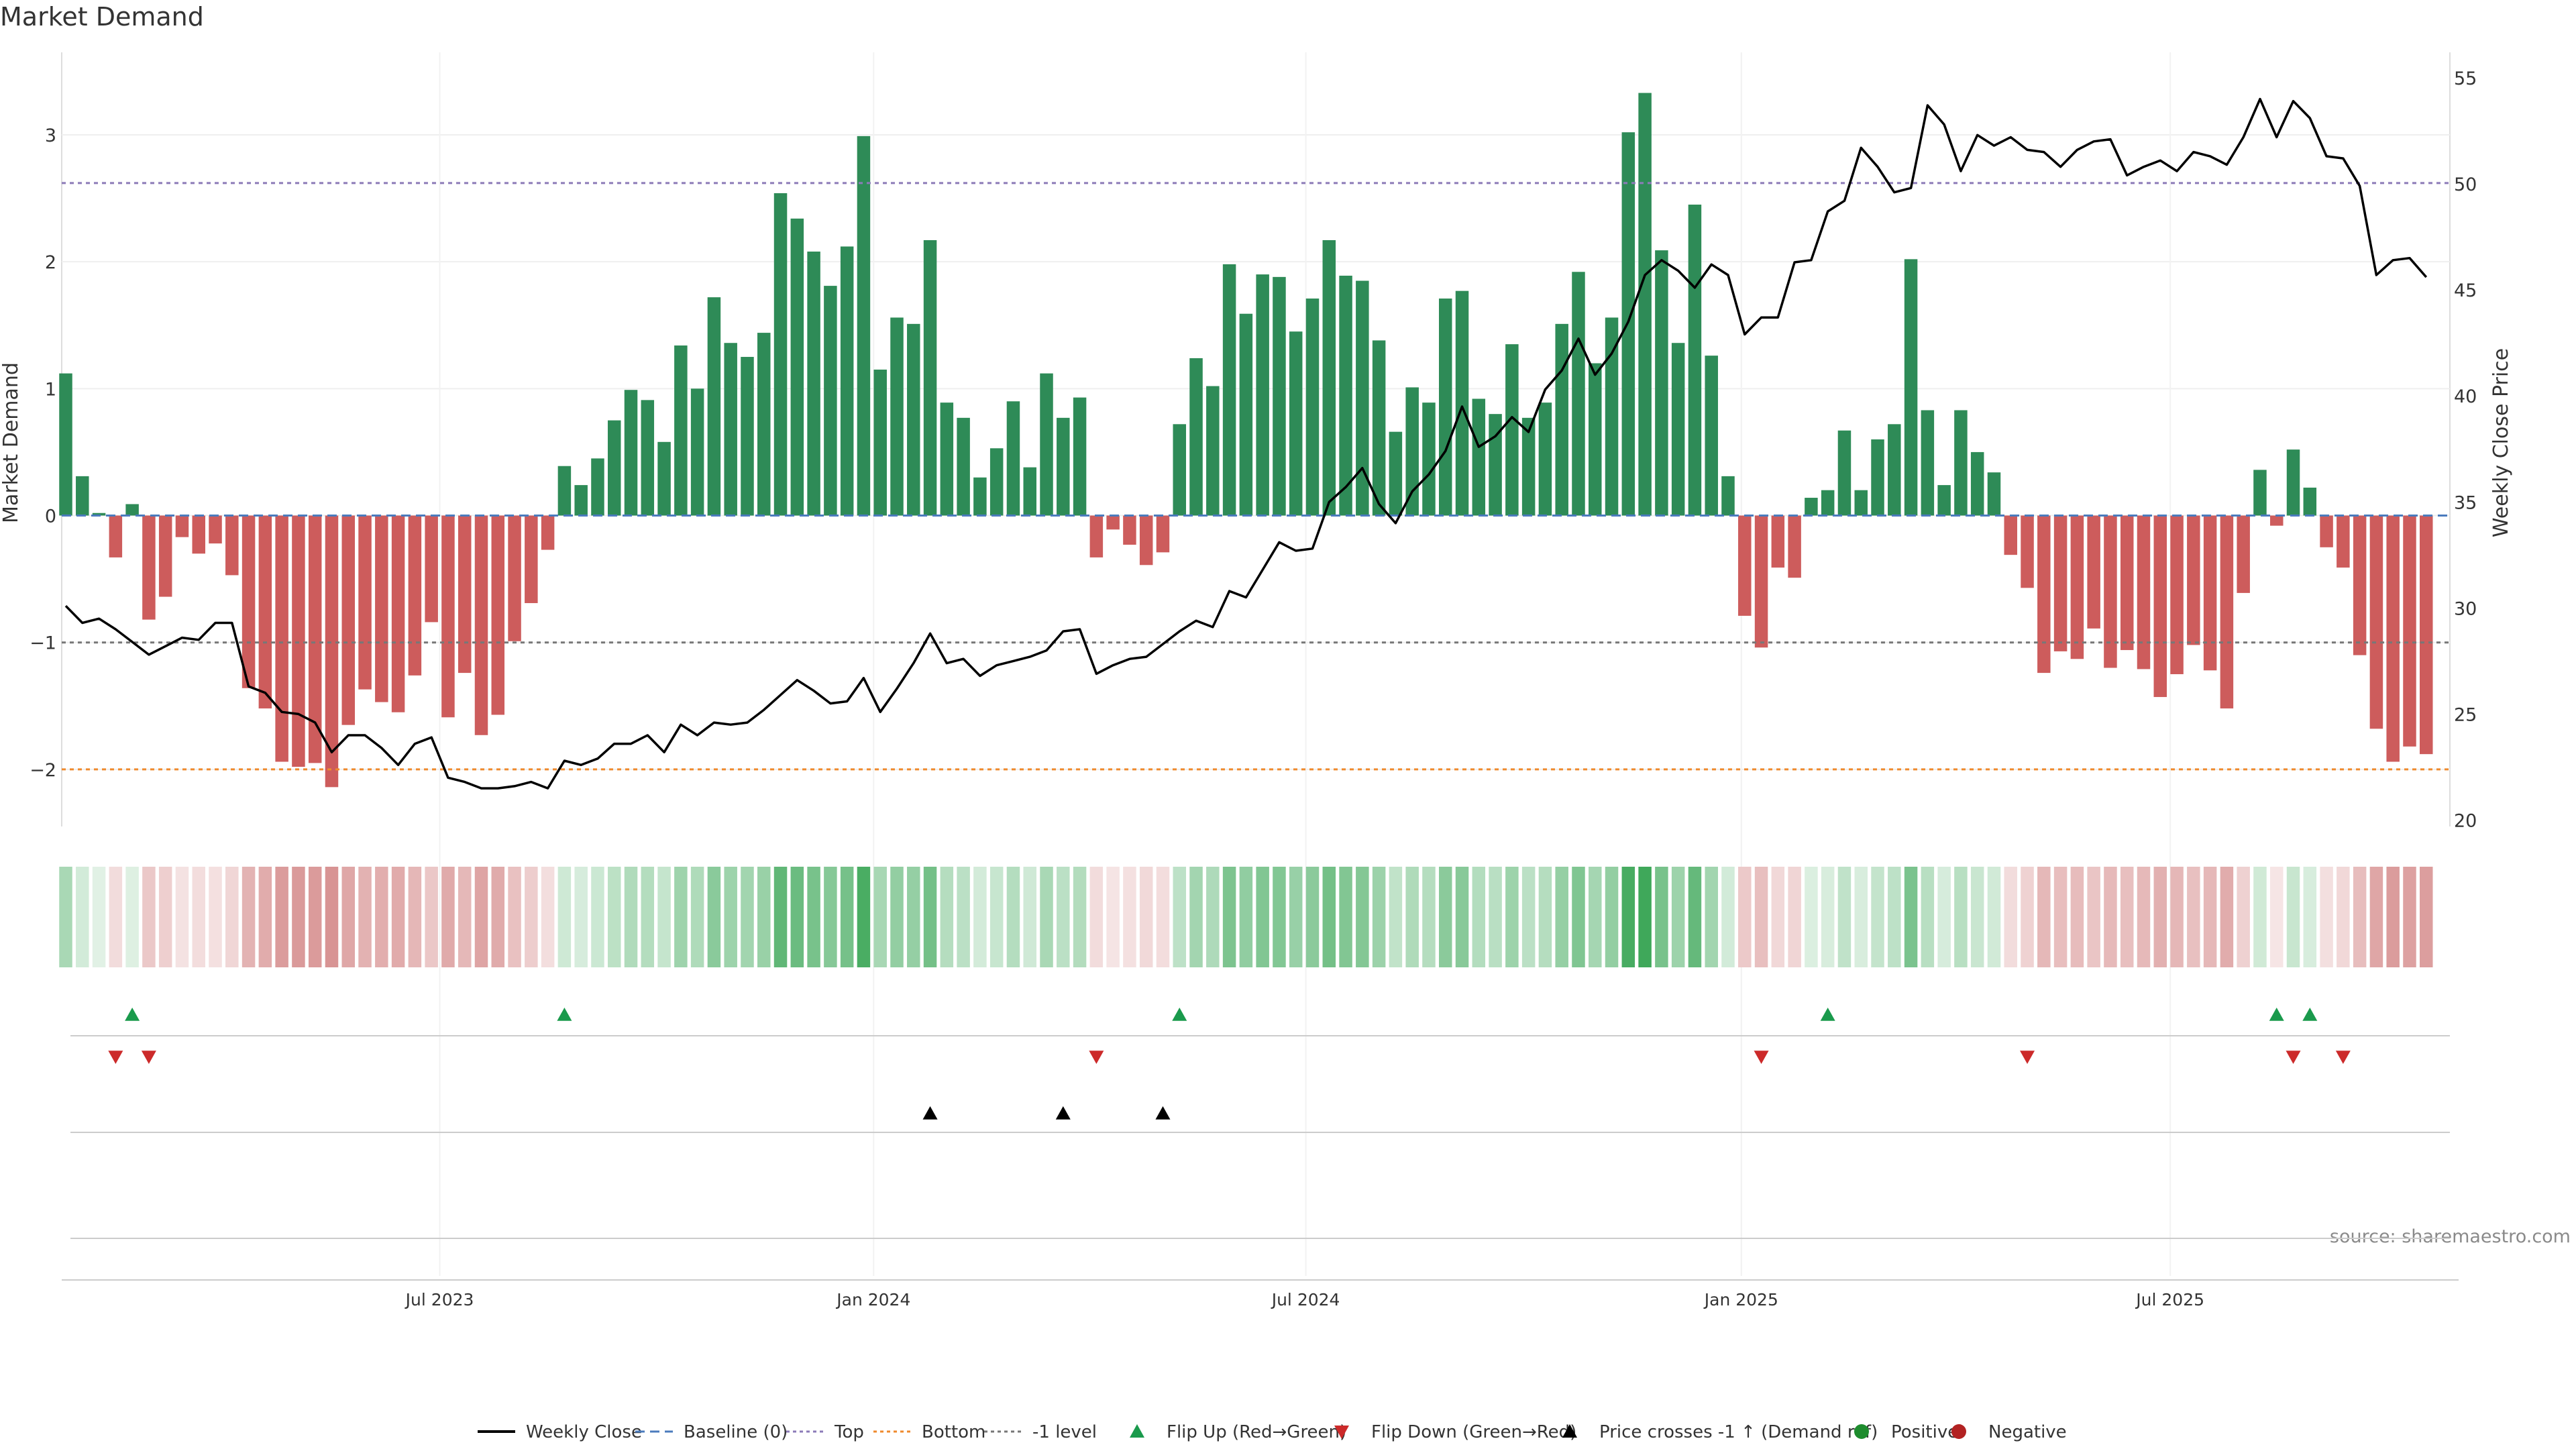 Image resolution: width=2576 pixels, height=1449 pixels. Describe the element at coordinates (1740, 1299) in the screenshot. I see `x-tick-label: Jan 2025` at that location.